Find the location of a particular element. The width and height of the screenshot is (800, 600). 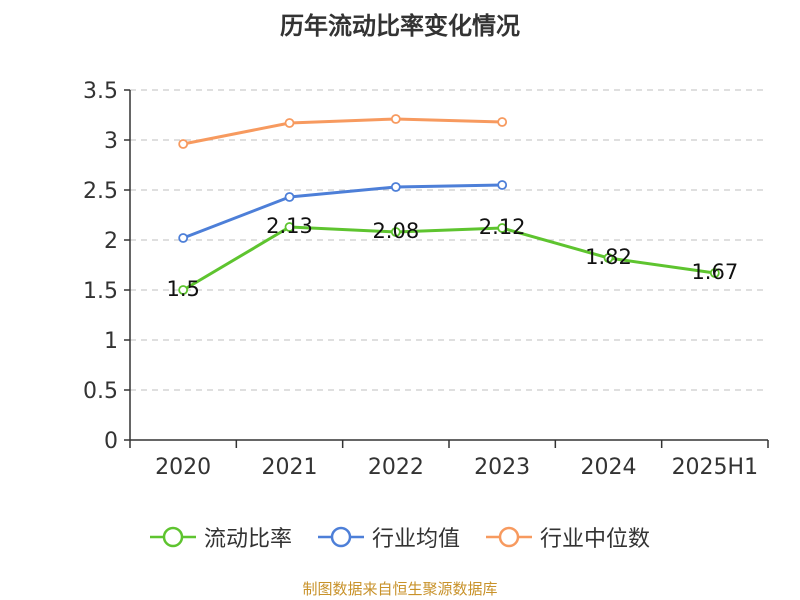

y-tick-label: 0.5 is located at coordinates (100, 391).